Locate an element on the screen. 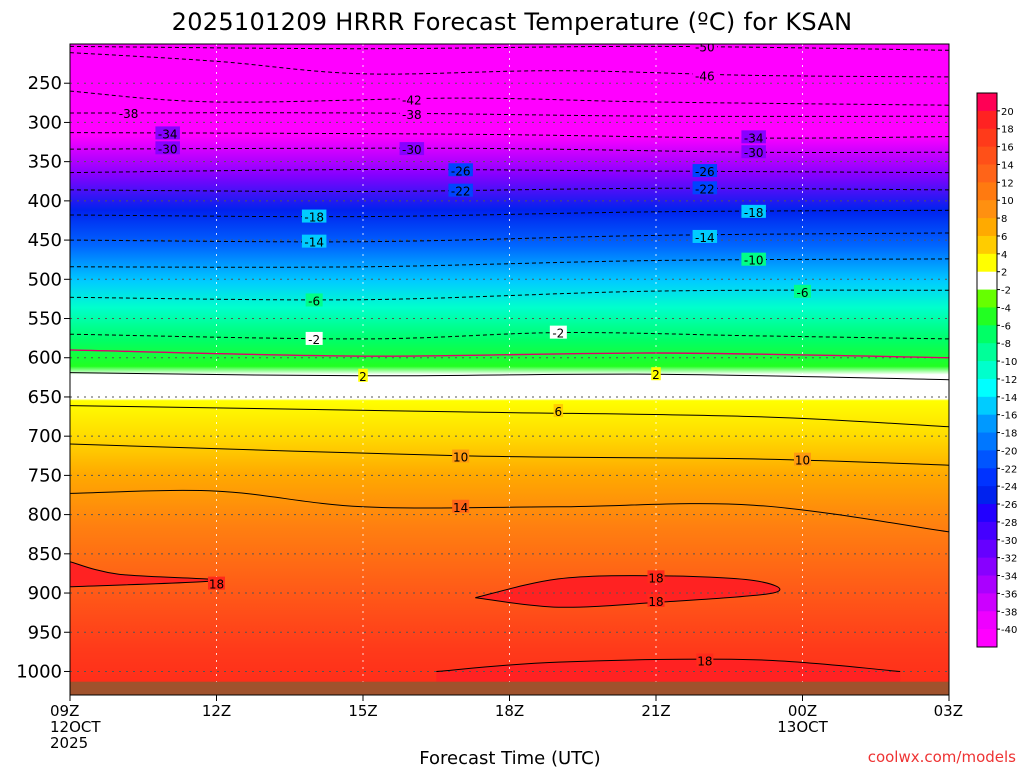 Image resolution: width=1024 pixels, height=768 pixels. colorbar-label: -30 is located at coordinates (1009, 541).